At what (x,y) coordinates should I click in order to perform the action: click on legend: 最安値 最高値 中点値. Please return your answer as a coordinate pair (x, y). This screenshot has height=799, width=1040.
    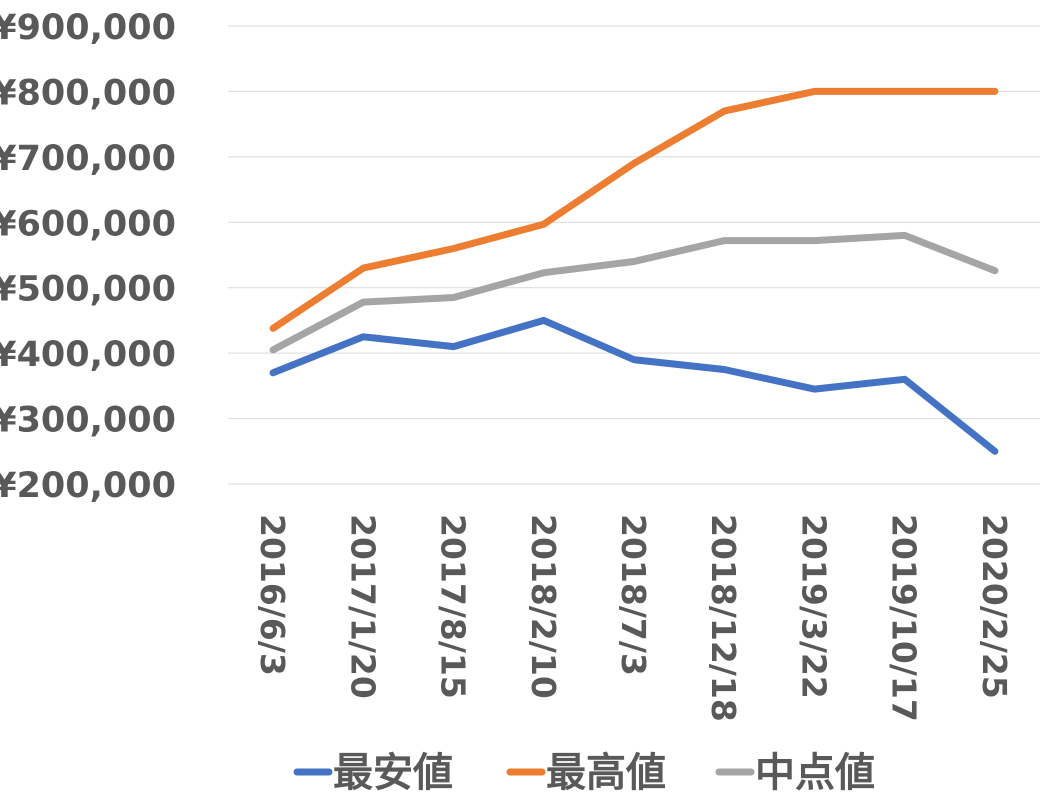
    Looking at the image, I should click on (584, 773).